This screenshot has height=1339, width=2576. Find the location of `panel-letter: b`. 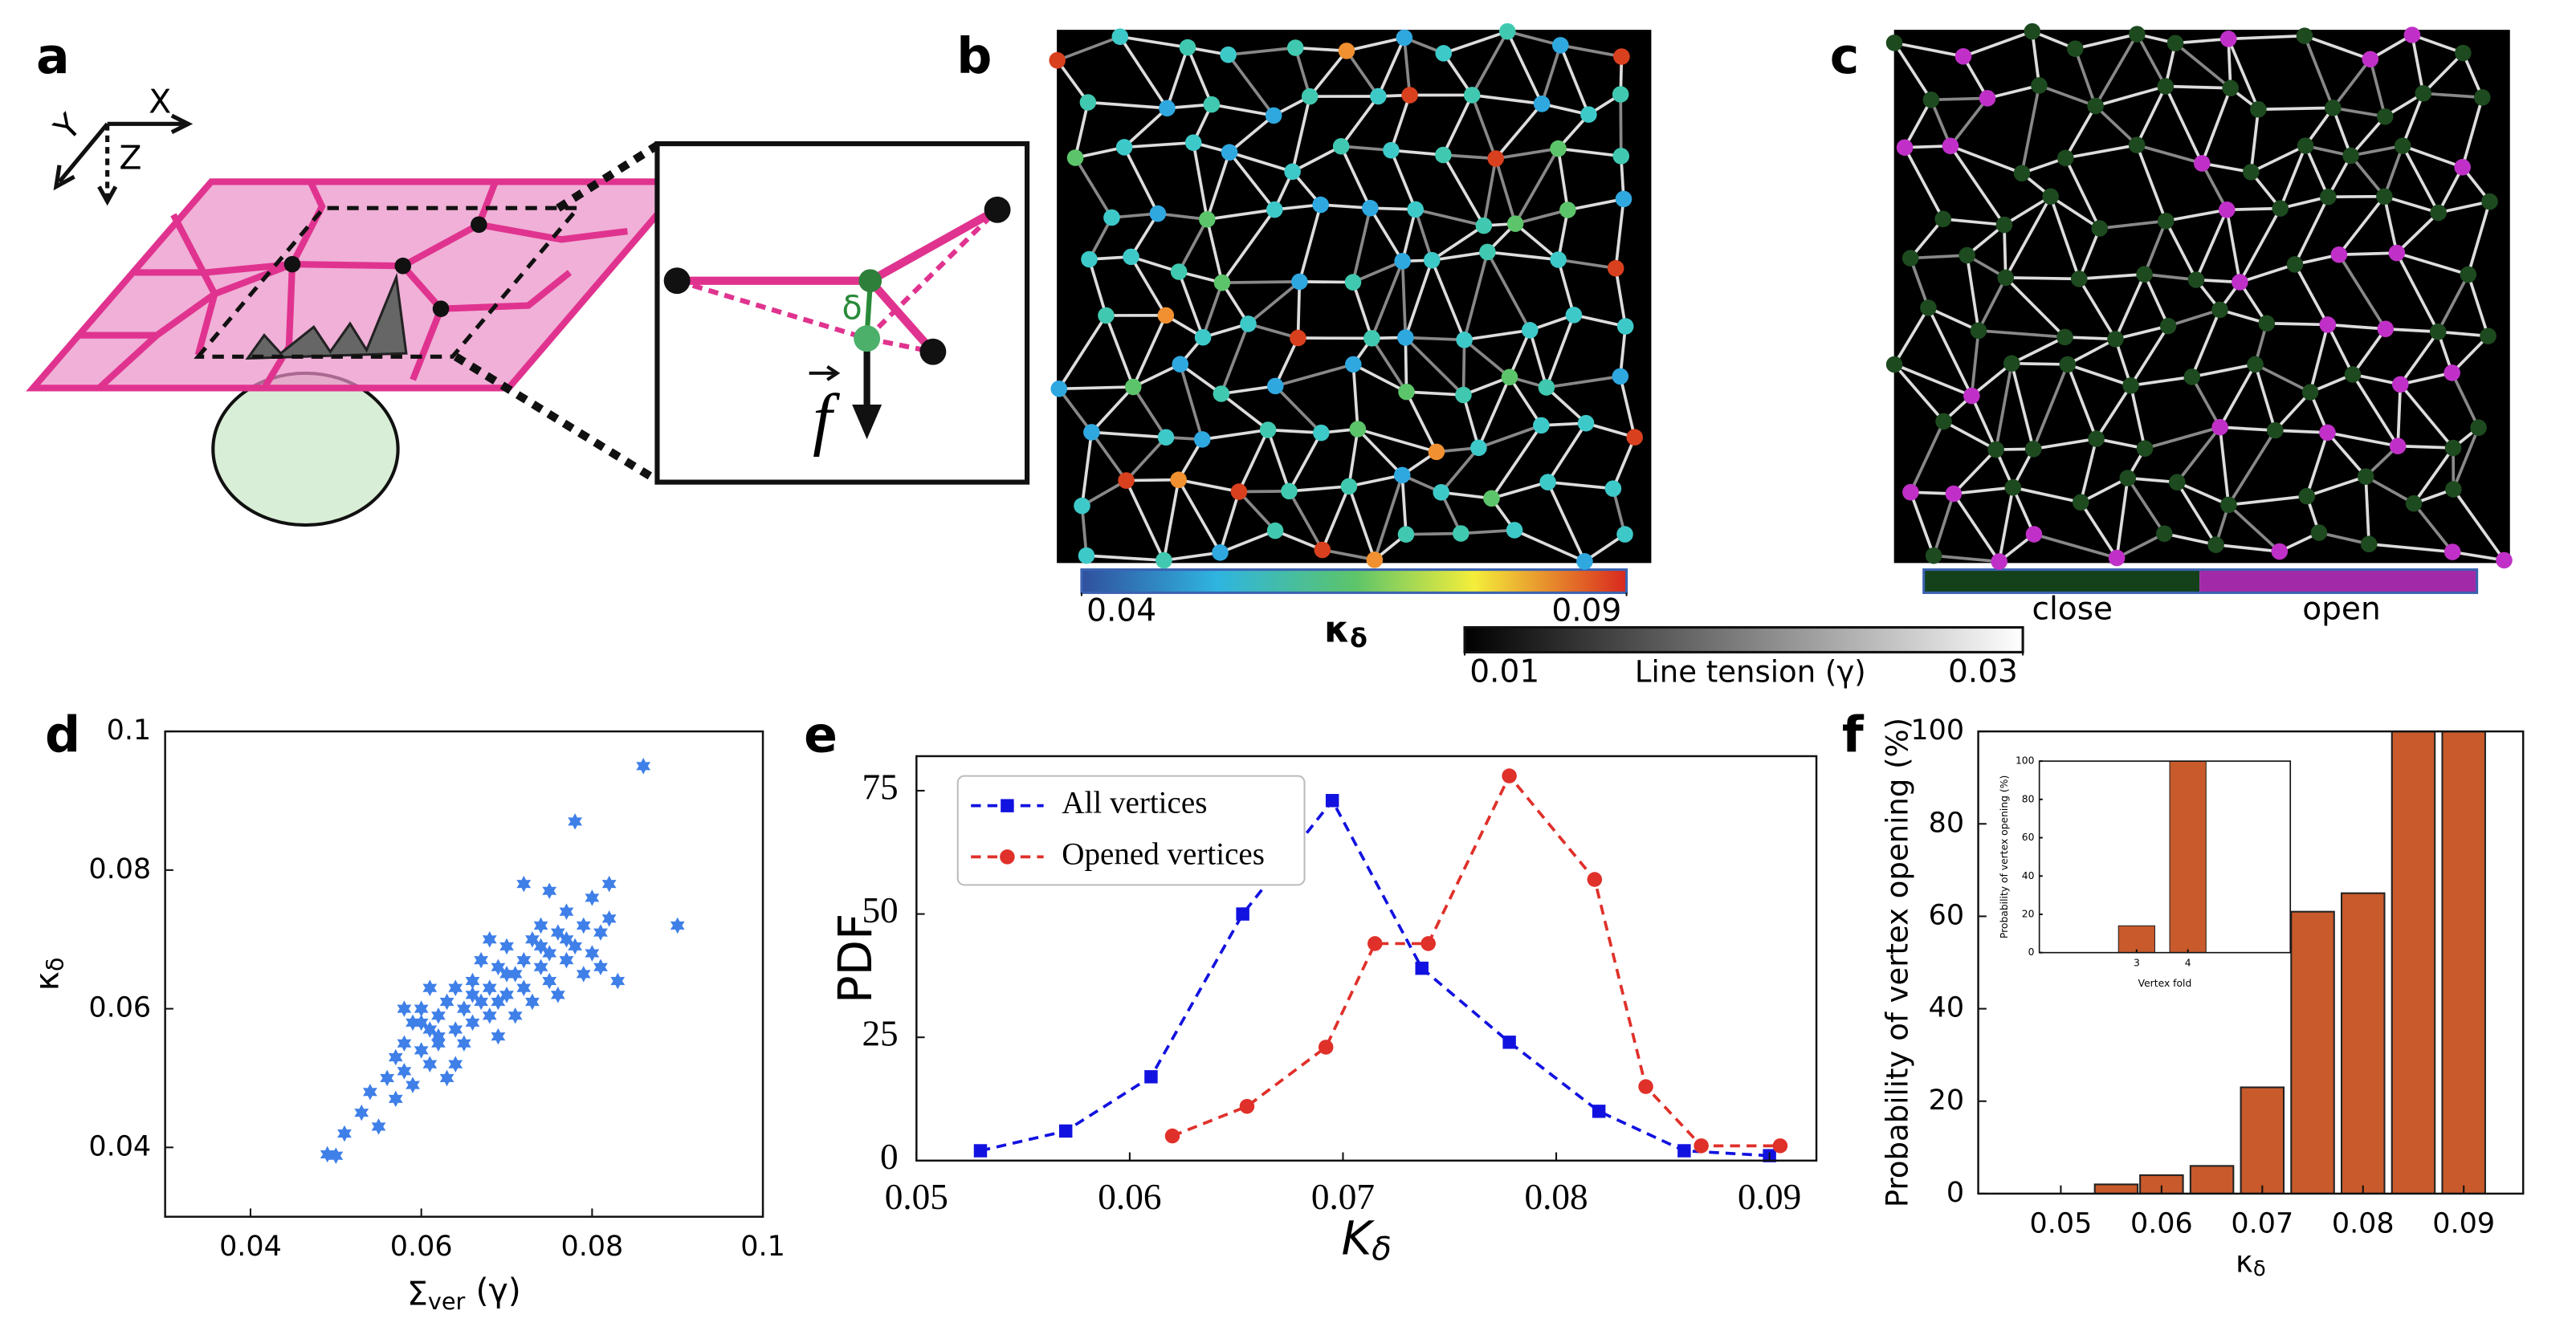

panel-letter: b is located at coordinates (974, 56).